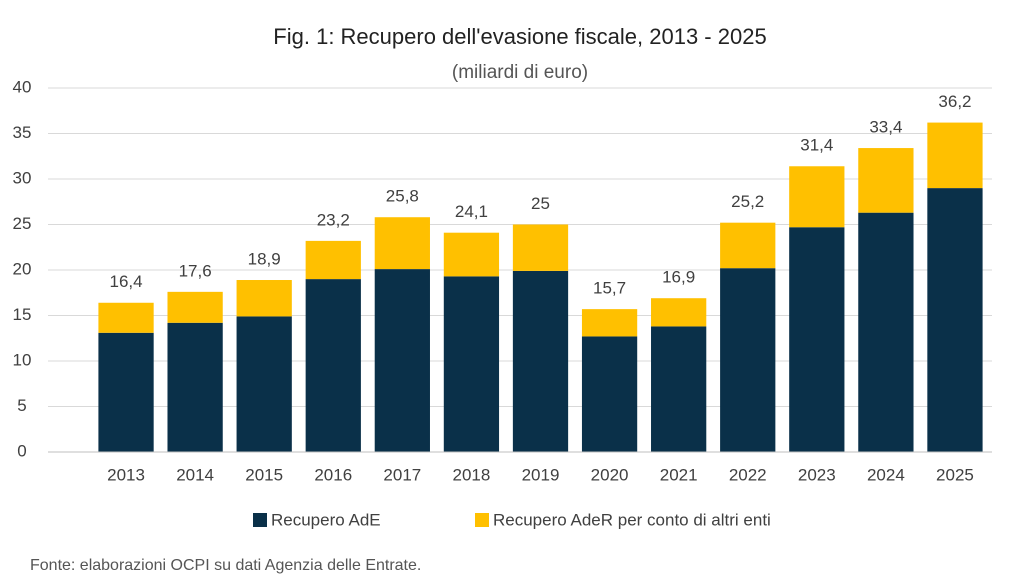 The image size is (1011, 577). I want to click on chart-subtitle: (miliardi di euro), so click(520, 72).